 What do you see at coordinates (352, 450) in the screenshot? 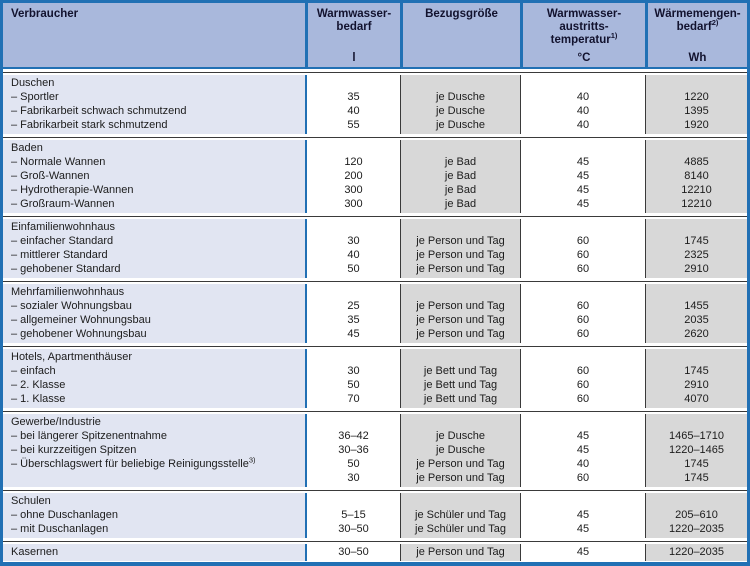
I see `group-column-demand: 36–42 30–36 50 30` at bounding box center [352, 450].